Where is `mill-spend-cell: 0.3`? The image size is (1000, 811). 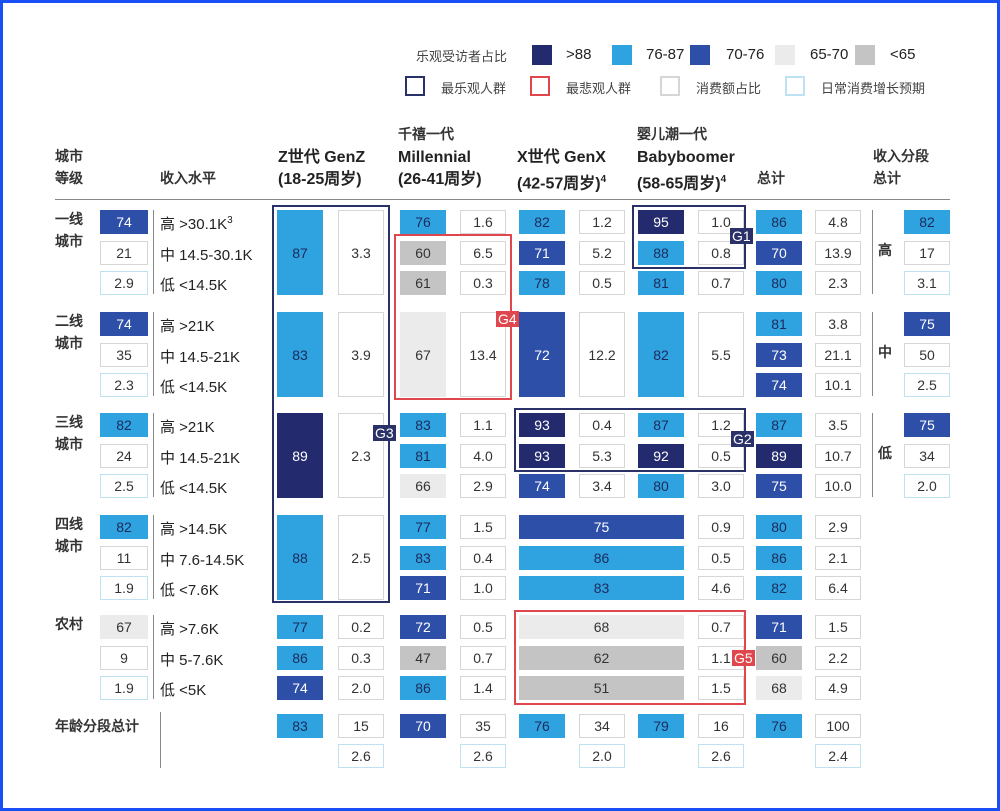 mill-spend-cell: 0.3 is located at coordinates (483, 283).